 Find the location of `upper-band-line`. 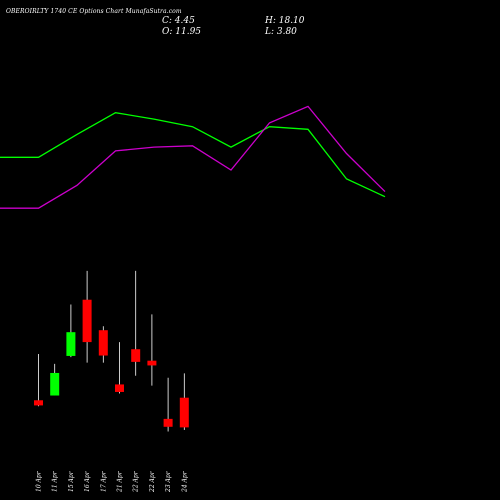

upper-band-line is located at coordinates (193, 155).